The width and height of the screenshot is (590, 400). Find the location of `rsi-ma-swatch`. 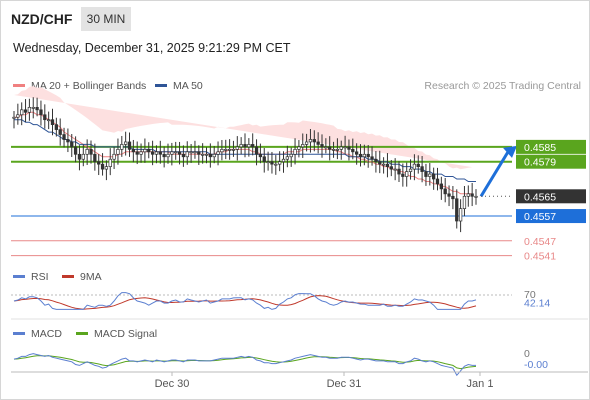

rsi-ma-swatch is located at coordinates (68, 276).